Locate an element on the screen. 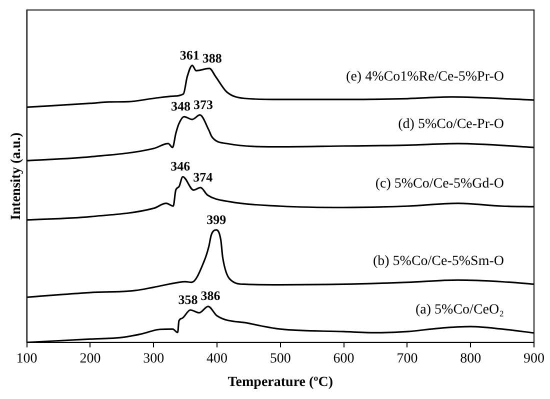  x-axis-title: Temperature (ºC) is located at coordinates (281, 382).